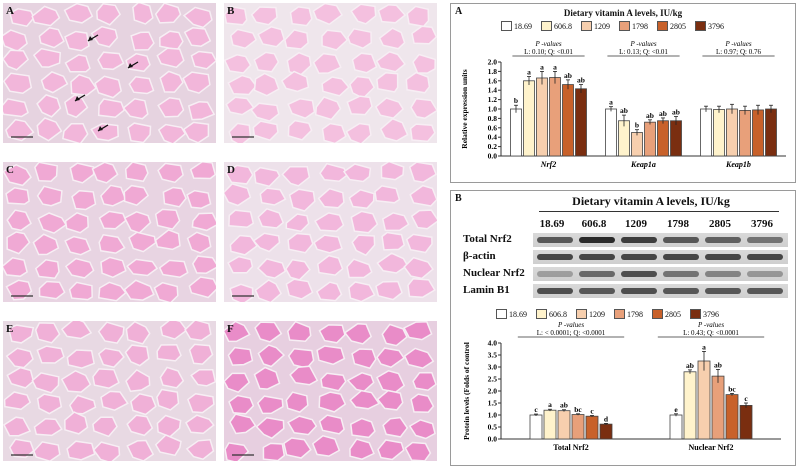  Describe the element at coordinates (487, 239) in the screenshot. I see `blot-row-label: Total Nrf2` at that location.